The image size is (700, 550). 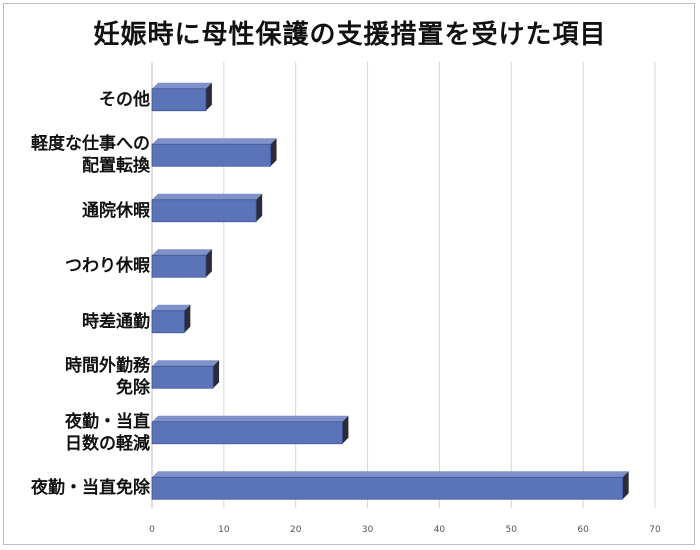 What do you see at coordinates (224, 530) in the screenshot?
I see `x-tick-label: 10` at bounding box center [224, 530].